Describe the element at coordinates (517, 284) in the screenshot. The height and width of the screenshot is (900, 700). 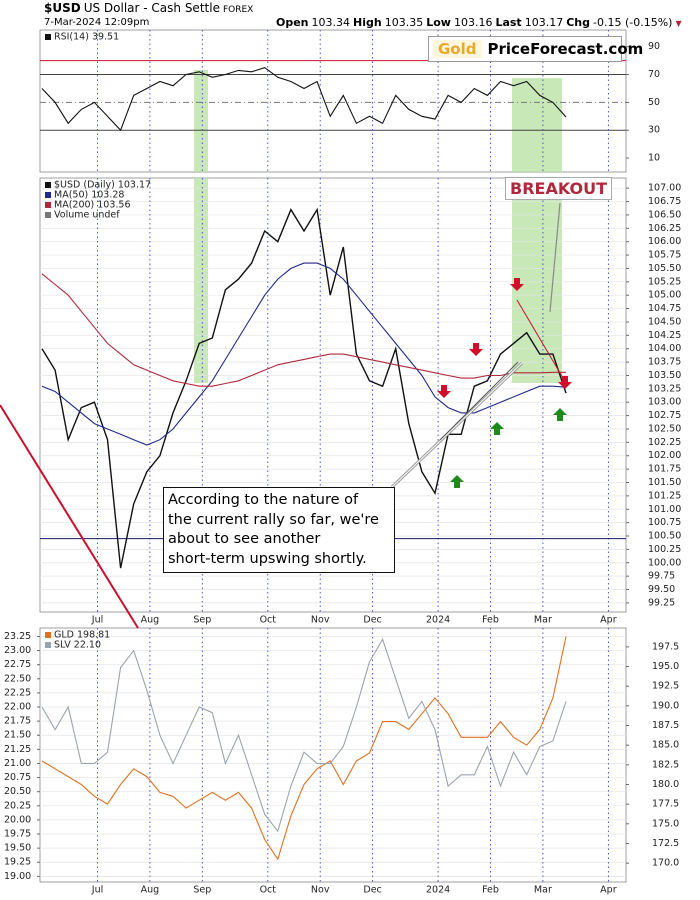
I see `down-arrow` at that location.